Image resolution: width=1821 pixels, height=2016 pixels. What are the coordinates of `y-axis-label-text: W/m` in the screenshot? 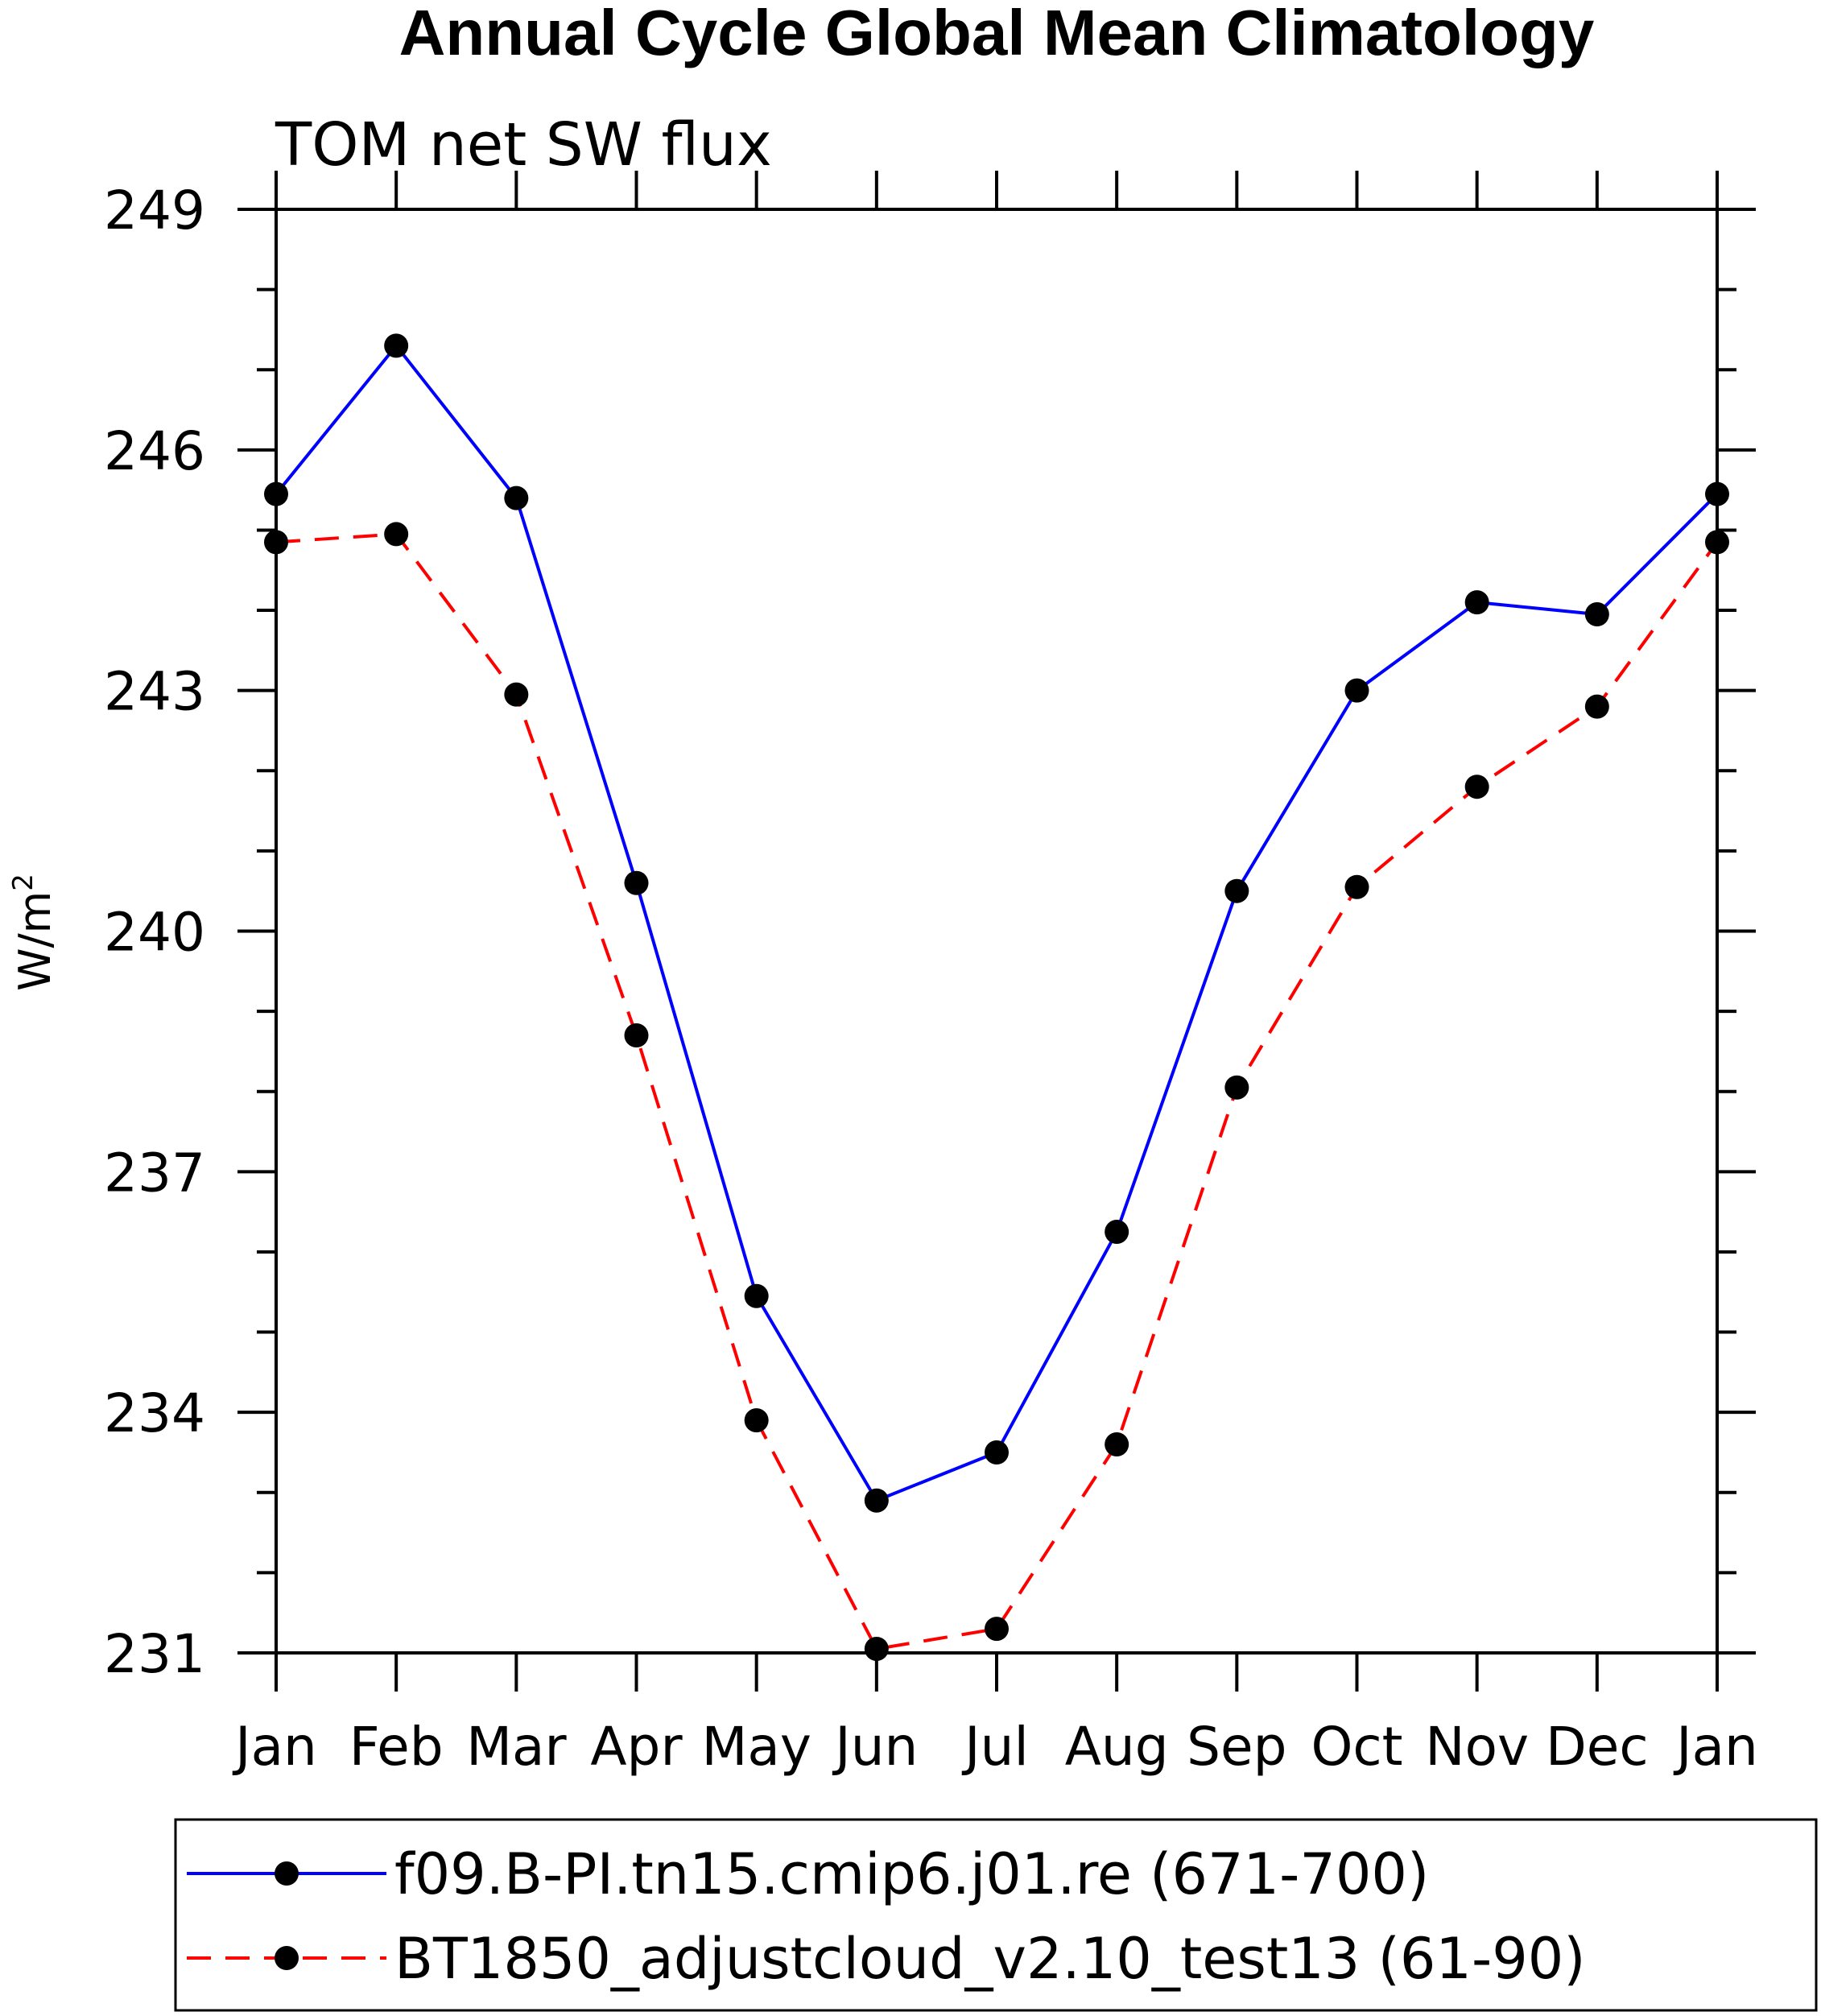 It's located at (35, 941).